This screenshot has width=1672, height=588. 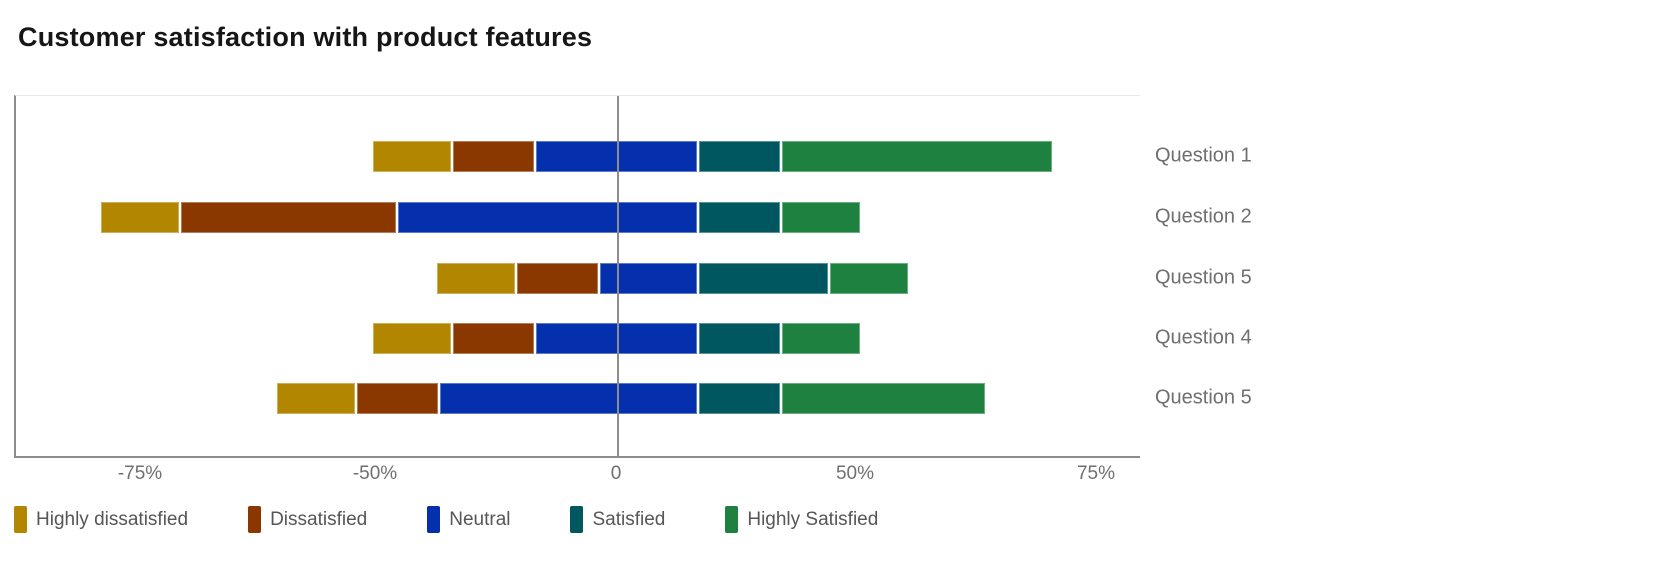 What do you see at coordinates (112, 519) in the screenshot?
I see `legend-label: Highly dissatisfied` at bounding box center [112, 519].